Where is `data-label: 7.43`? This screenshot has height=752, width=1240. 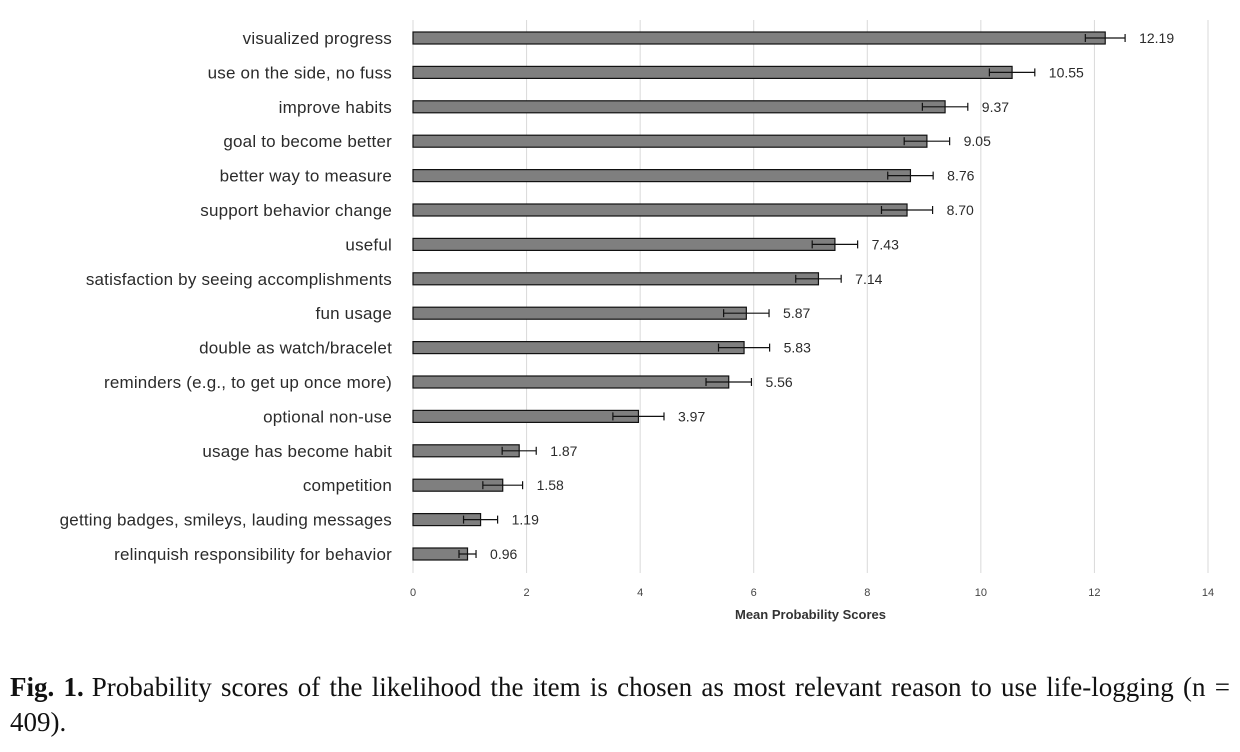
data-label: 7.43 is located at coordinates (885, 244).